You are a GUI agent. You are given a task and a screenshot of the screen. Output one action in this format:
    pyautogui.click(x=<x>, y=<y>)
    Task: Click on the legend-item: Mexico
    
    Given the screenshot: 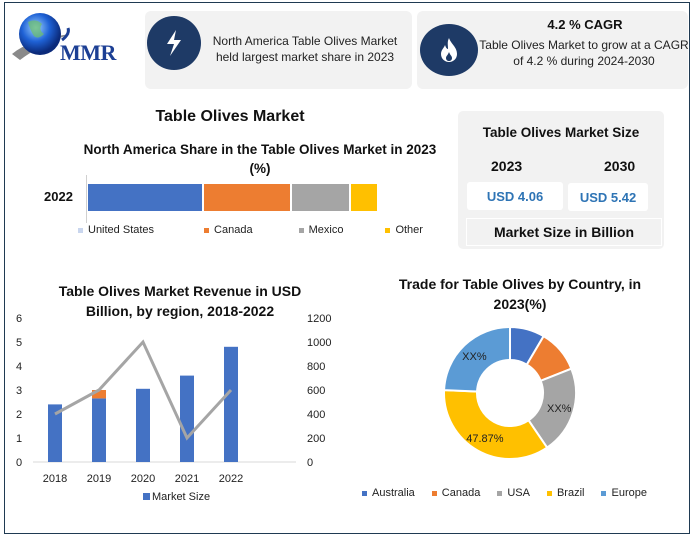 What is the action you would take?
    pyautogui.click(x=321, y=230)
    